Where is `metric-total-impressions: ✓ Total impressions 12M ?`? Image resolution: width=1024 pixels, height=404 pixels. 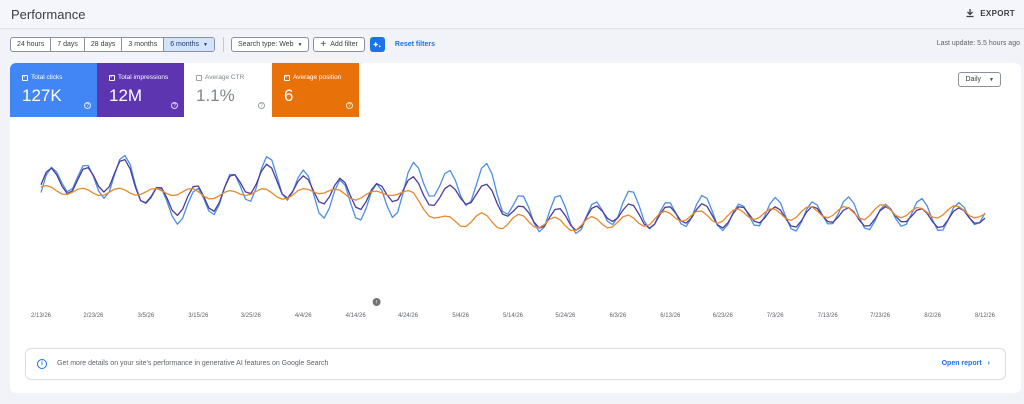 metric-total-impressions: ✓ Total impressions 12M ? is located at coordinates (140, 90).